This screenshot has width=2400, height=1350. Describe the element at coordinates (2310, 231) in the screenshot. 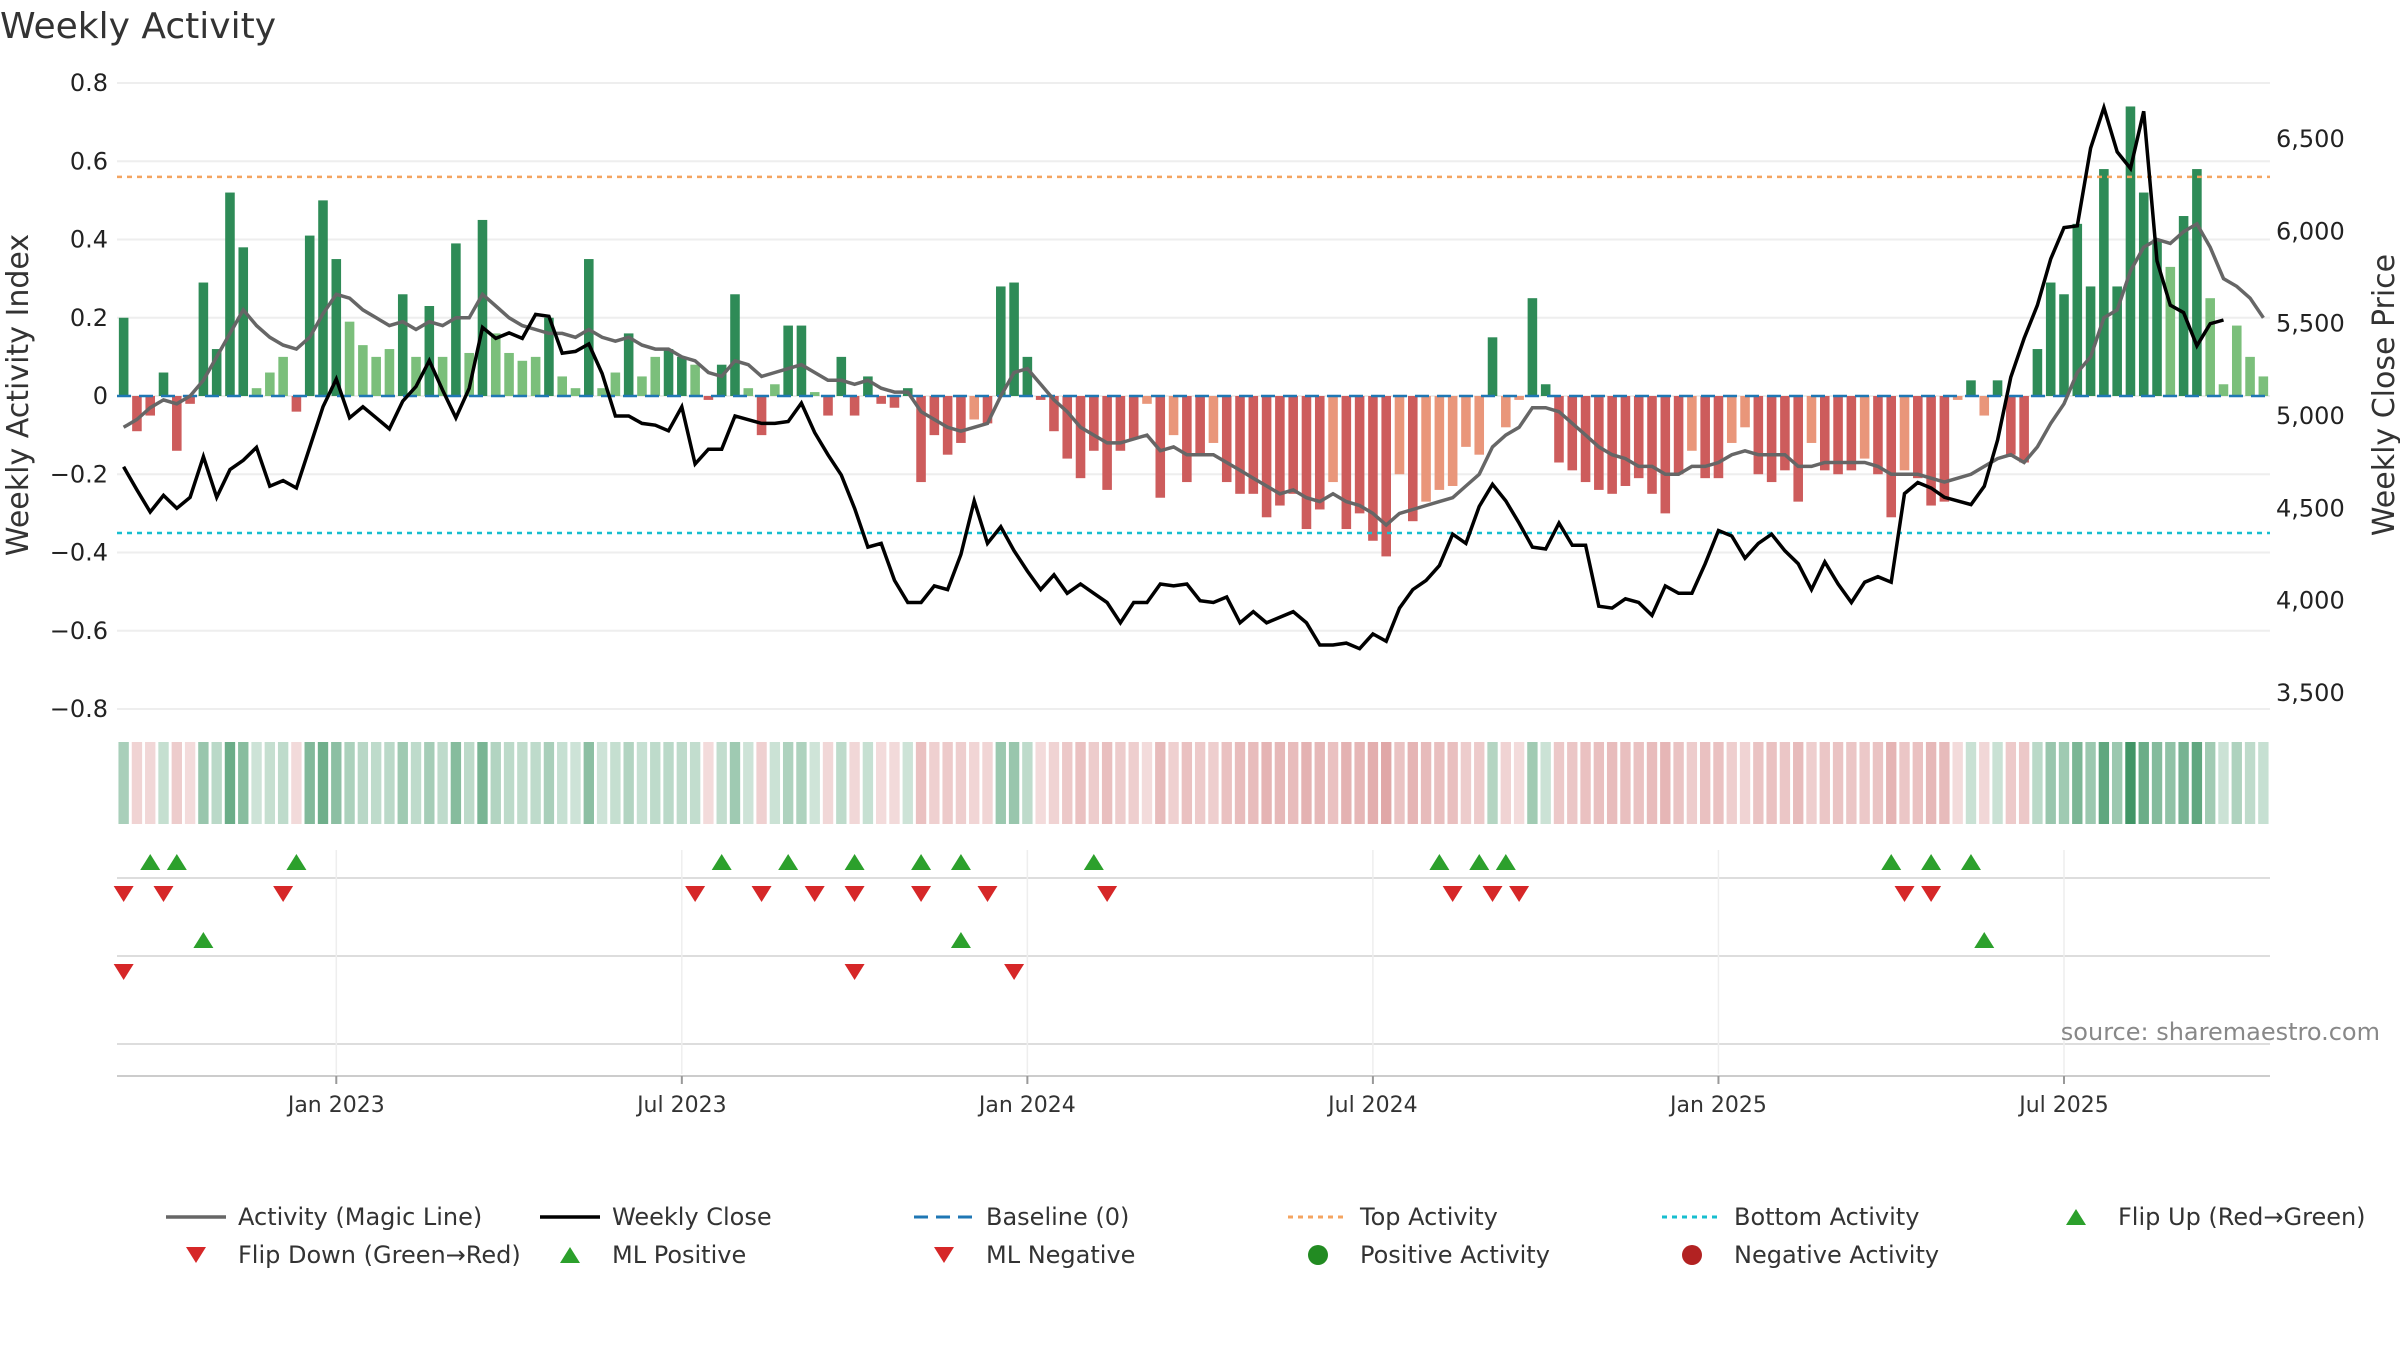

I see `y2-tick-label: 6,000` at that location.